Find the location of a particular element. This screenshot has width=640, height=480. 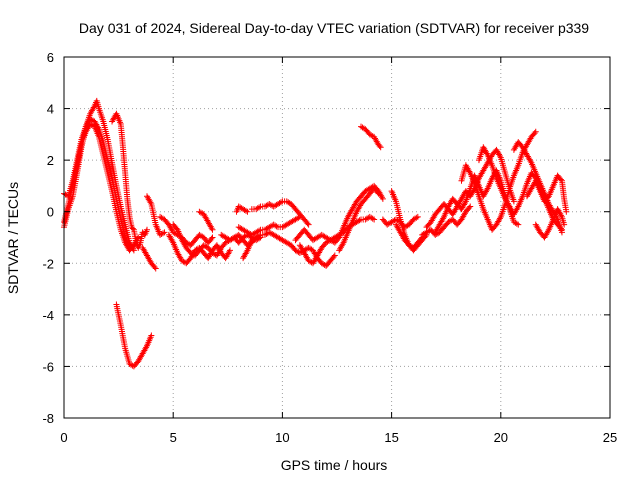

y-tick-label: -8 is located at coordinates (48, 418).